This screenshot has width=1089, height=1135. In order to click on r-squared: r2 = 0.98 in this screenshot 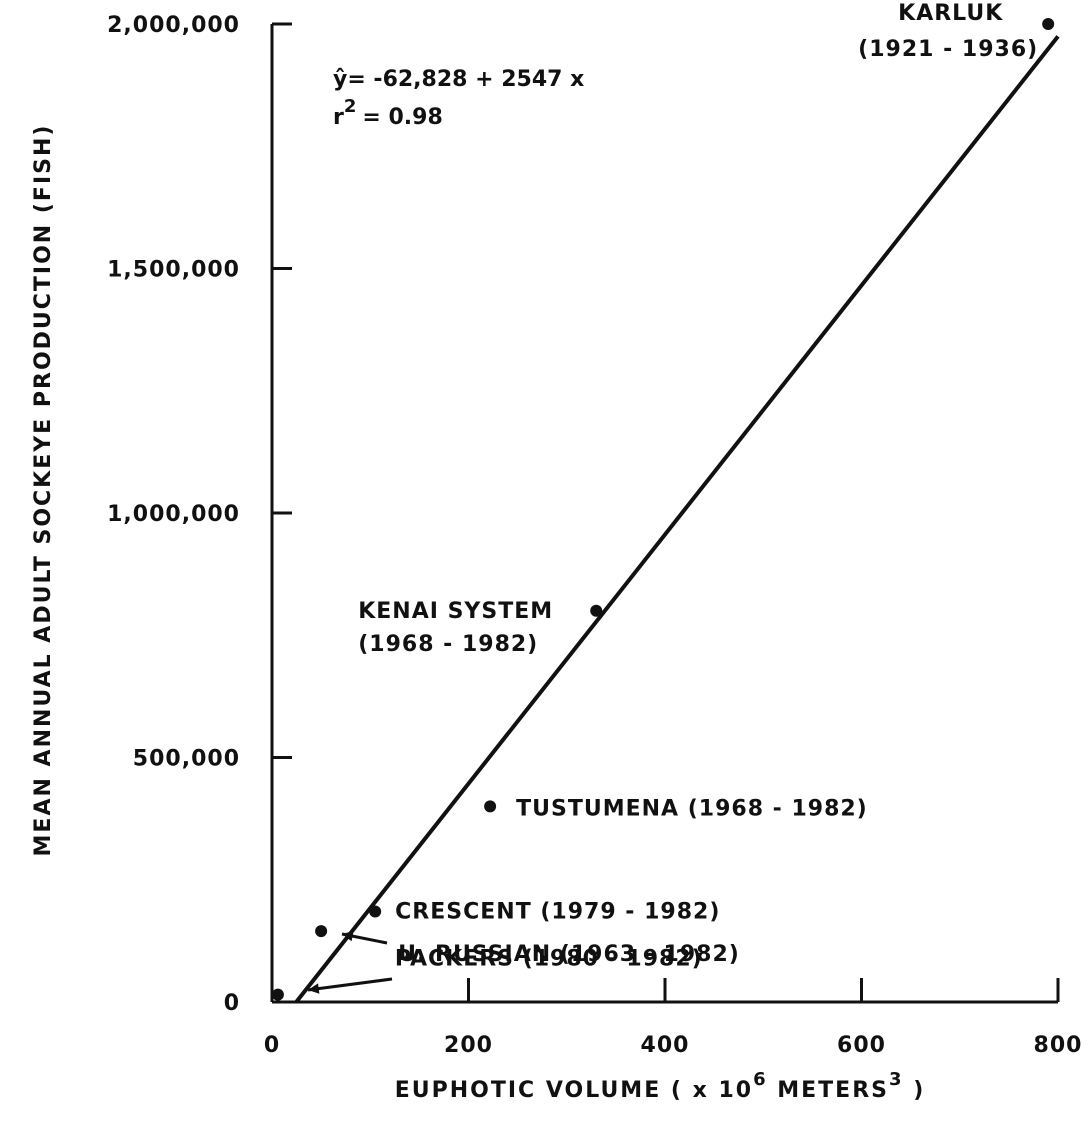, I will do `click(388, 113)`.